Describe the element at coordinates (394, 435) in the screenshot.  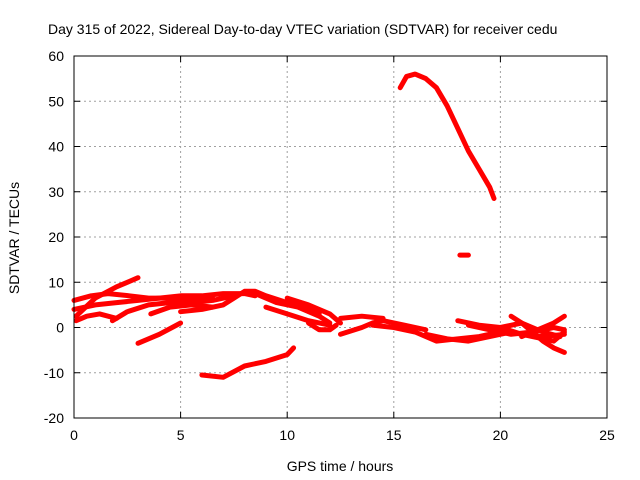
I see `x-tick-label: 15` at that location.